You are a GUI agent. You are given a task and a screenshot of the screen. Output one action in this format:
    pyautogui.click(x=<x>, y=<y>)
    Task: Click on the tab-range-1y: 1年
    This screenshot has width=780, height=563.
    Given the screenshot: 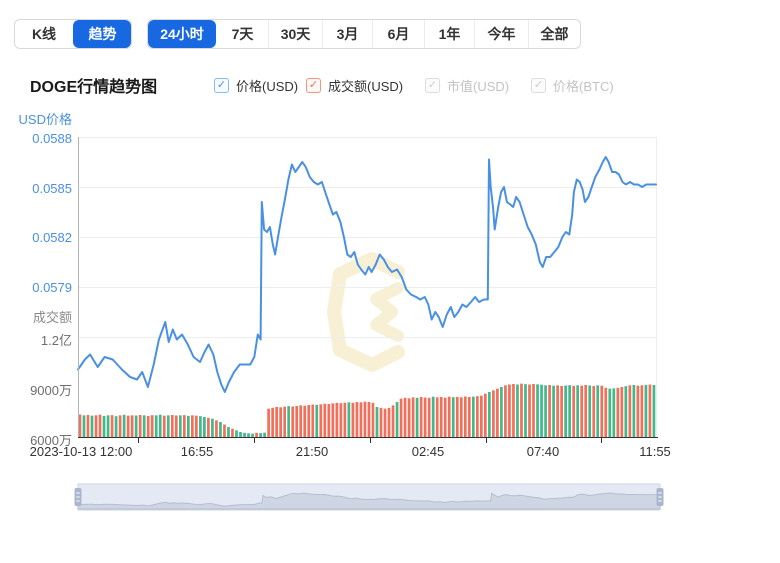 What is the action you would take?
    pyautogui.click(x=449, y=34)
    